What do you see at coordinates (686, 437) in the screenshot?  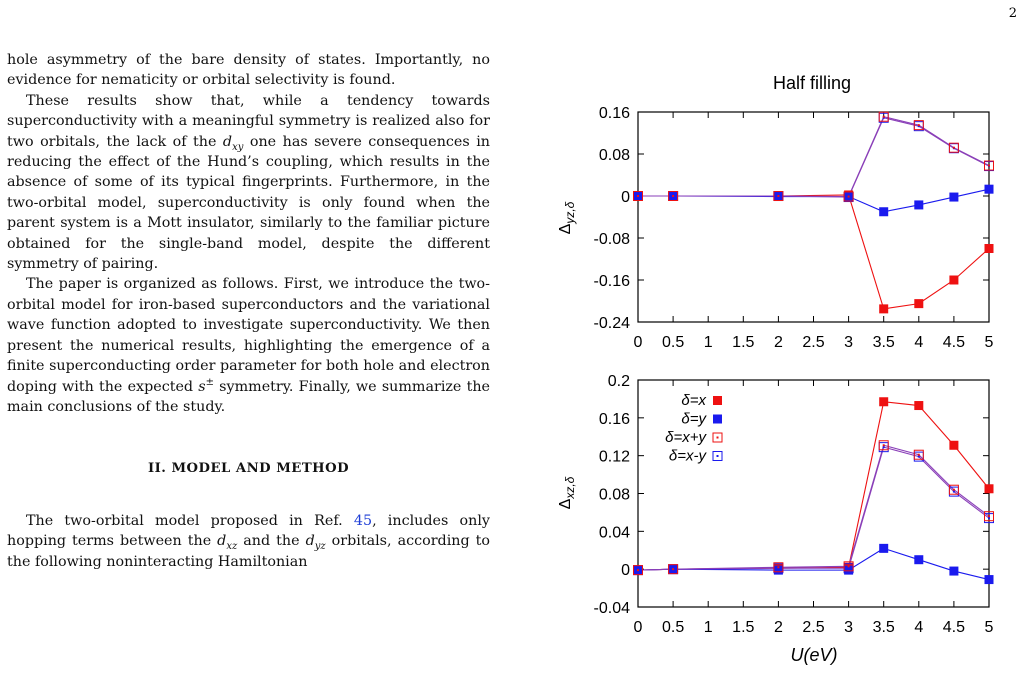 I see `legend-label: δ=x+y` at bounding box center [686, 437].